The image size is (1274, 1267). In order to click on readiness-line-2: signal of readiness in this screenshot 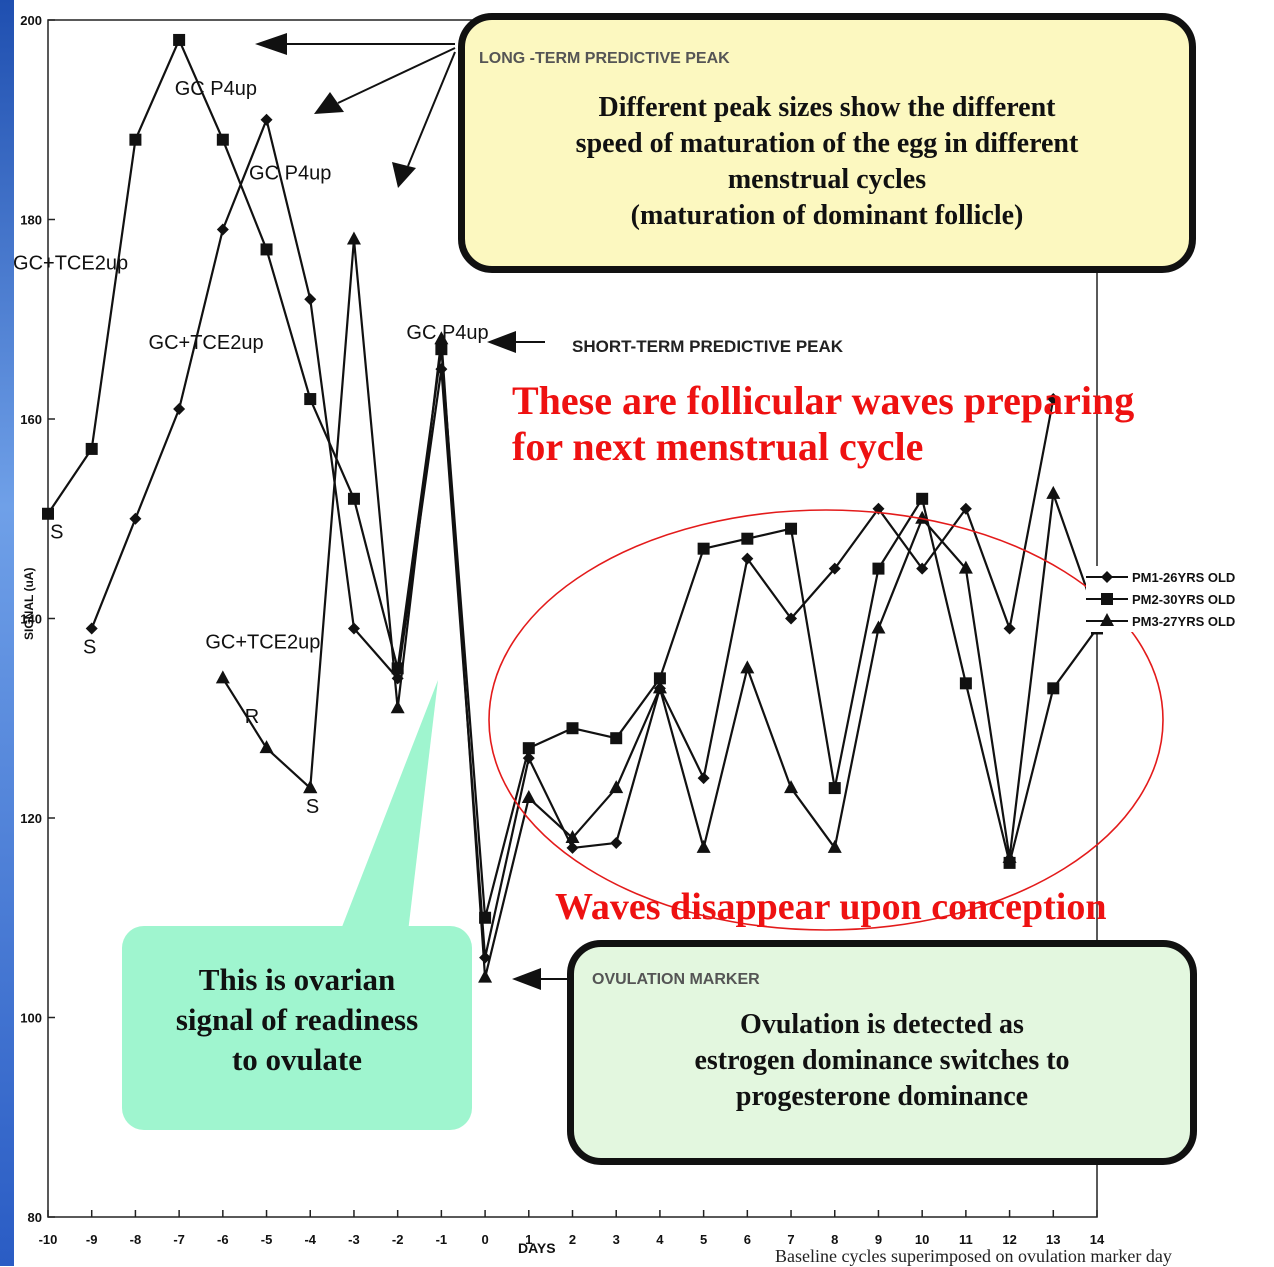, I will do `click(297, 1019)`.